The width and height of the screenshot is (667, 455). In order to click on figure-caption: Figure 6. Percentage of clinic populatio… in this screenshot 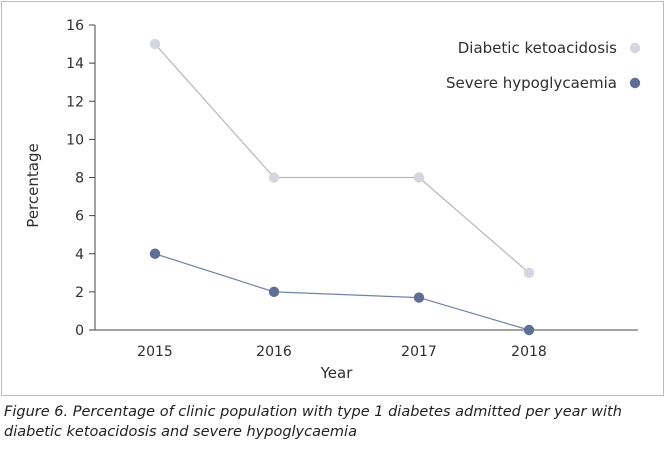, I will do `click(313, 422)`.